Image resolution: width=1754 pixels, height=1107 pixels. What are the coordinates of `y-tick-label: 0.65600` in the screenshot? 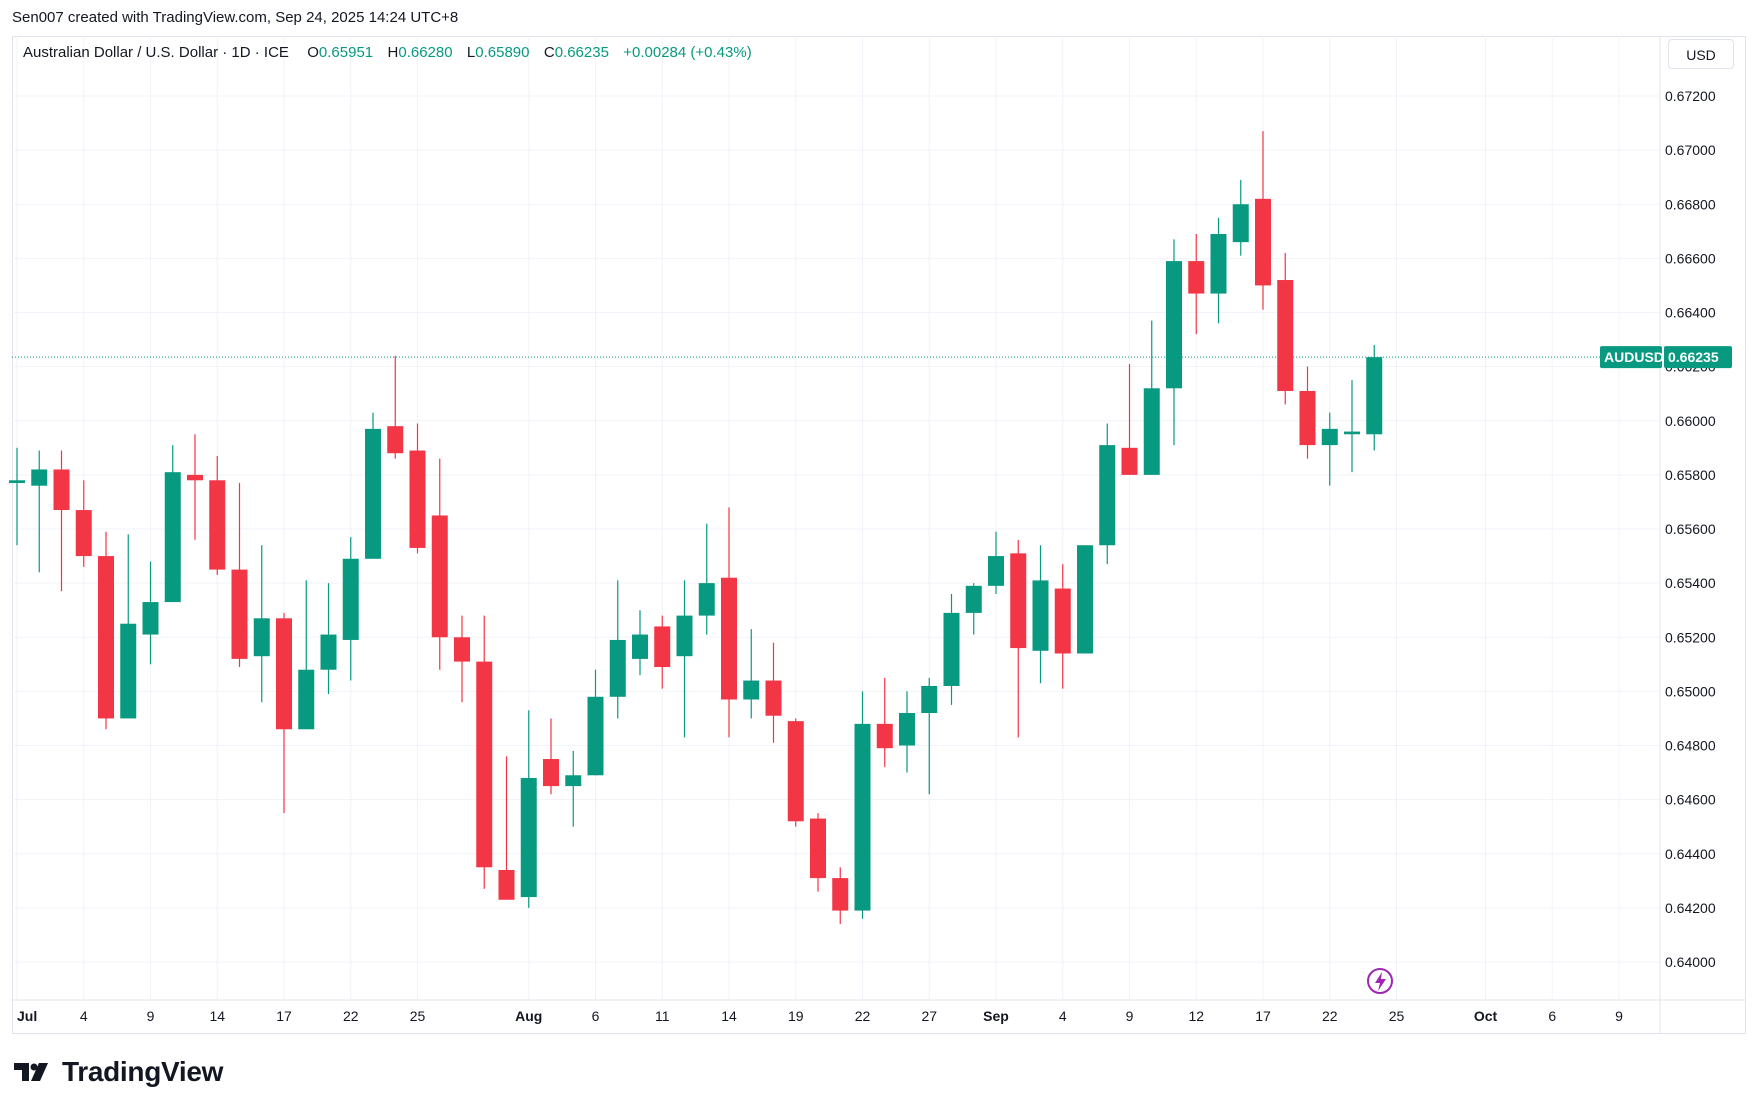 It's located at (1690, 529).